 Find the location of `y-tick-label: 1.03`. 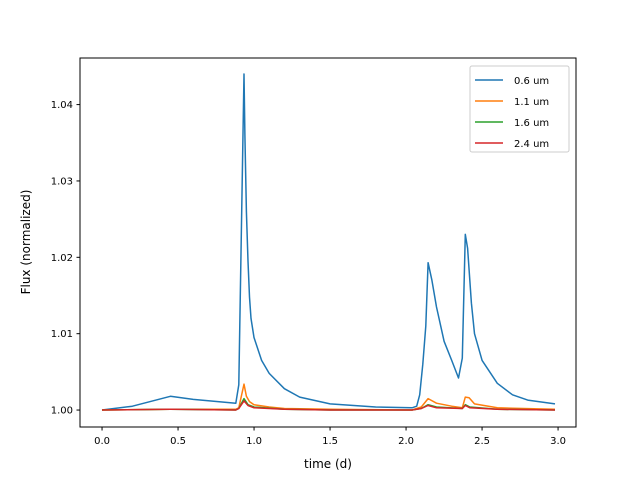

y-tick-label: 1.03 is located at coordinates (62, 181).